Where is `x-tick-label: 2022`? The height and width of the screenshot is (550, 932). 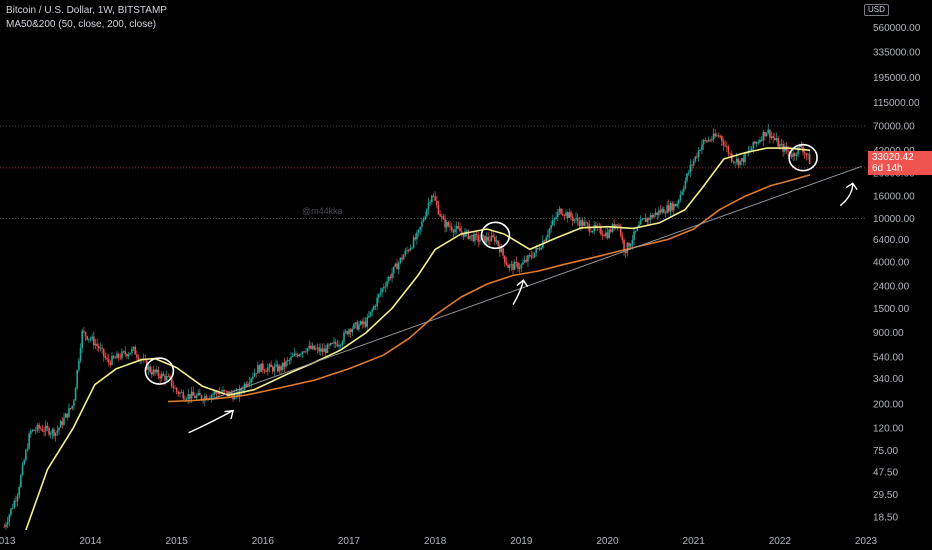
x-tick-label: 2022 is located at coordinates (780, 541).